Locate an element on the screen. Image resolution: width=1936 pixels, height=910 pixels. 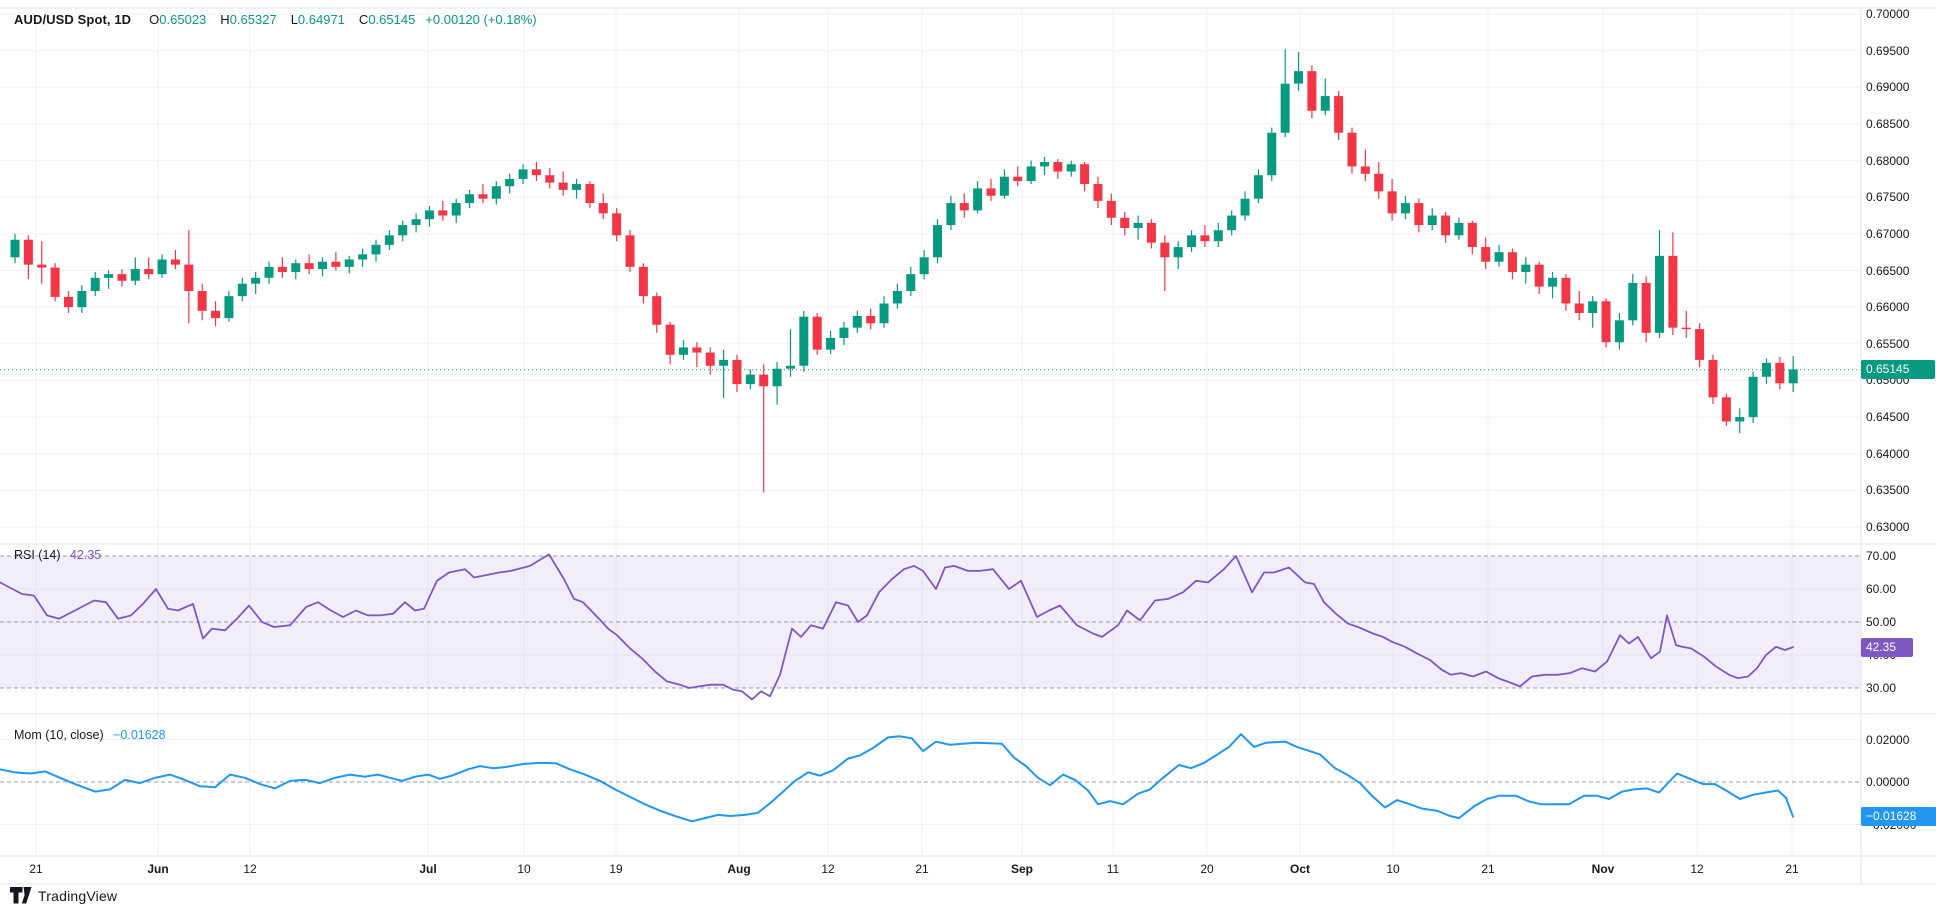
tradingview-logo: TradingView is located at coordinates (63, 895).